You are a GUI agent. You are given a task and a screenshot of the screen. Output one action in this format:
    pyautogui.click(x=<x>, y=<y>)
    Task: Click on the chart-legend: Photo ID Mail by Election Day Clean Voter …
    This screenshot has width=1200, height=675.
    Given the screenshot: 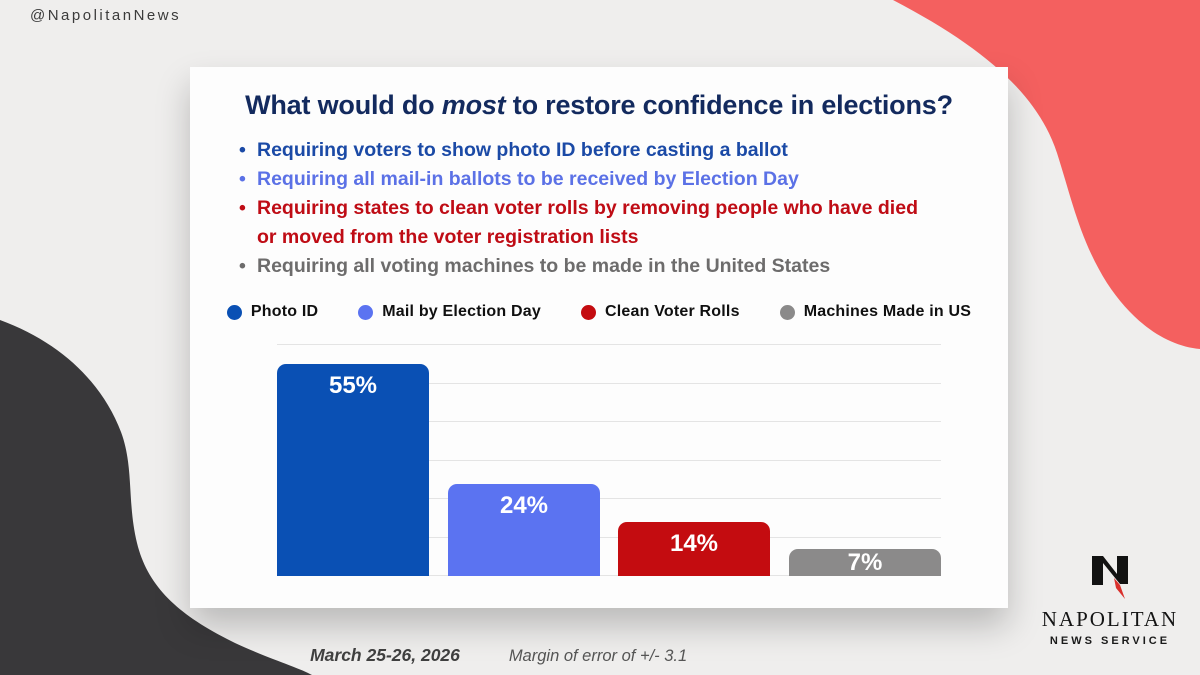 What is the action you would take?
    pyautogui.click(x=599, y=312)
    